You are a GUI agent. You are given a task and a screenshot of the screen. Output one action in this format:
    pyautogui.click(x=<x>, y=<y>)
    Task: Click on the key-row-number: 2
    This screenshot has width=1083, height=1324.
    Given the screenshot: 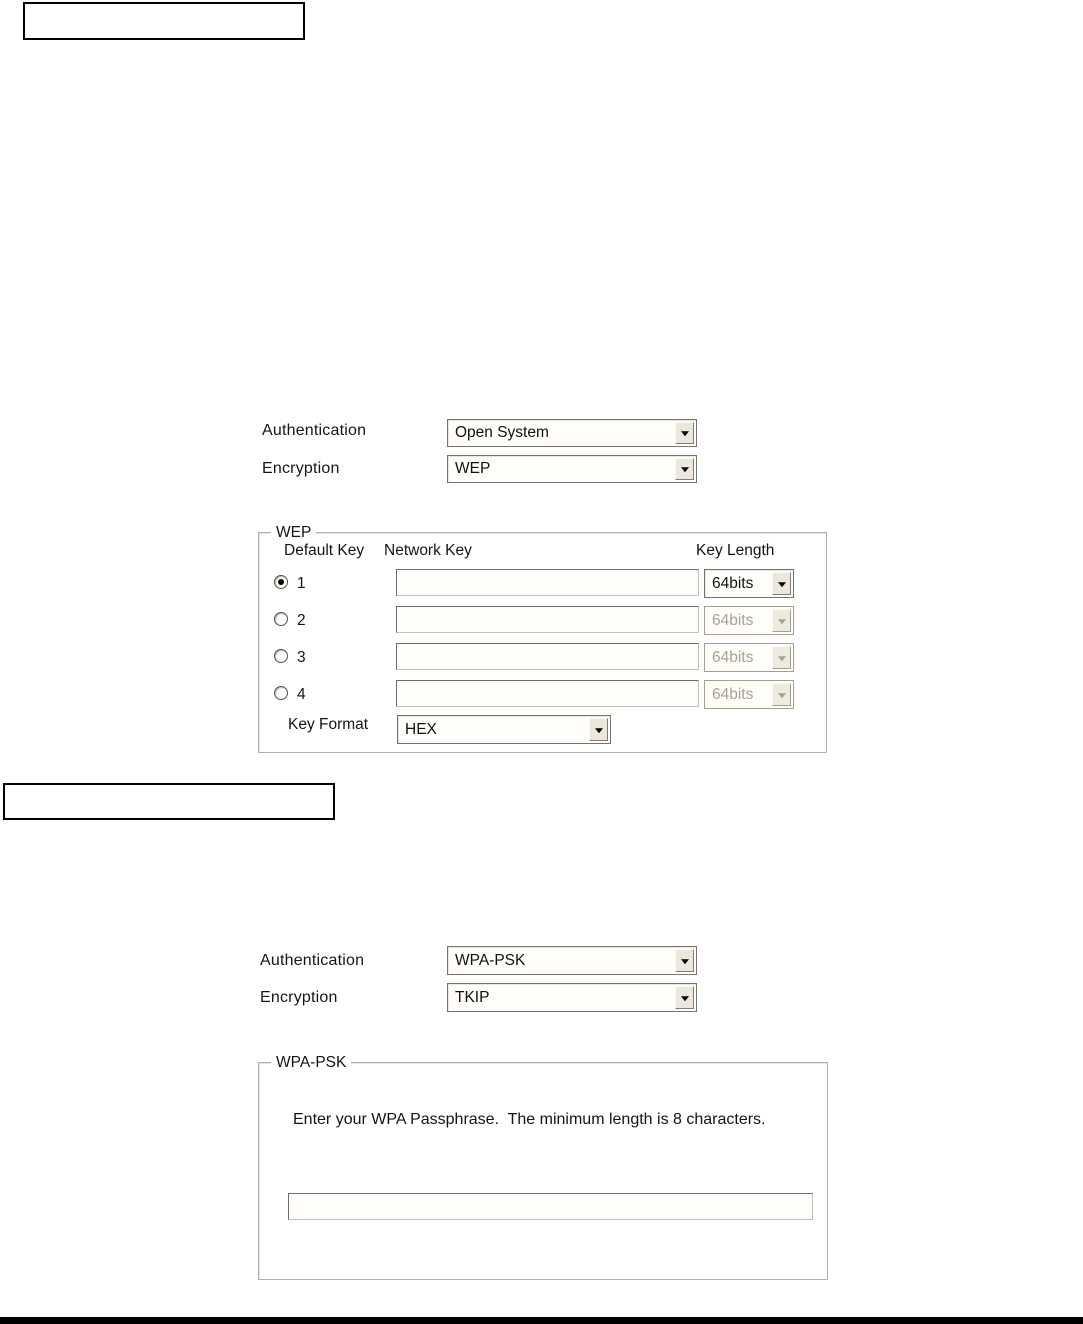 What is the action you would take?
    pyautogui.click(x=301, y=620)
    